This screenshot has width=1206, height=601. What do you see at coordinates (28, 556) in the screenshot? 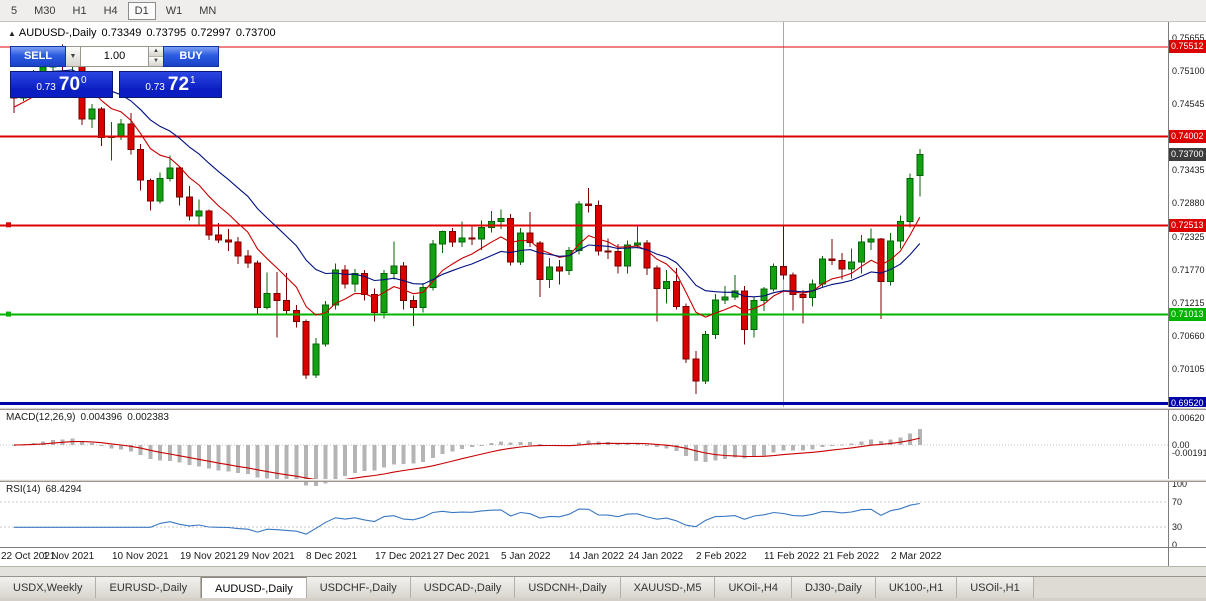
I see `date-label: 22 Oct 2021` at bounding box center [28, 556].